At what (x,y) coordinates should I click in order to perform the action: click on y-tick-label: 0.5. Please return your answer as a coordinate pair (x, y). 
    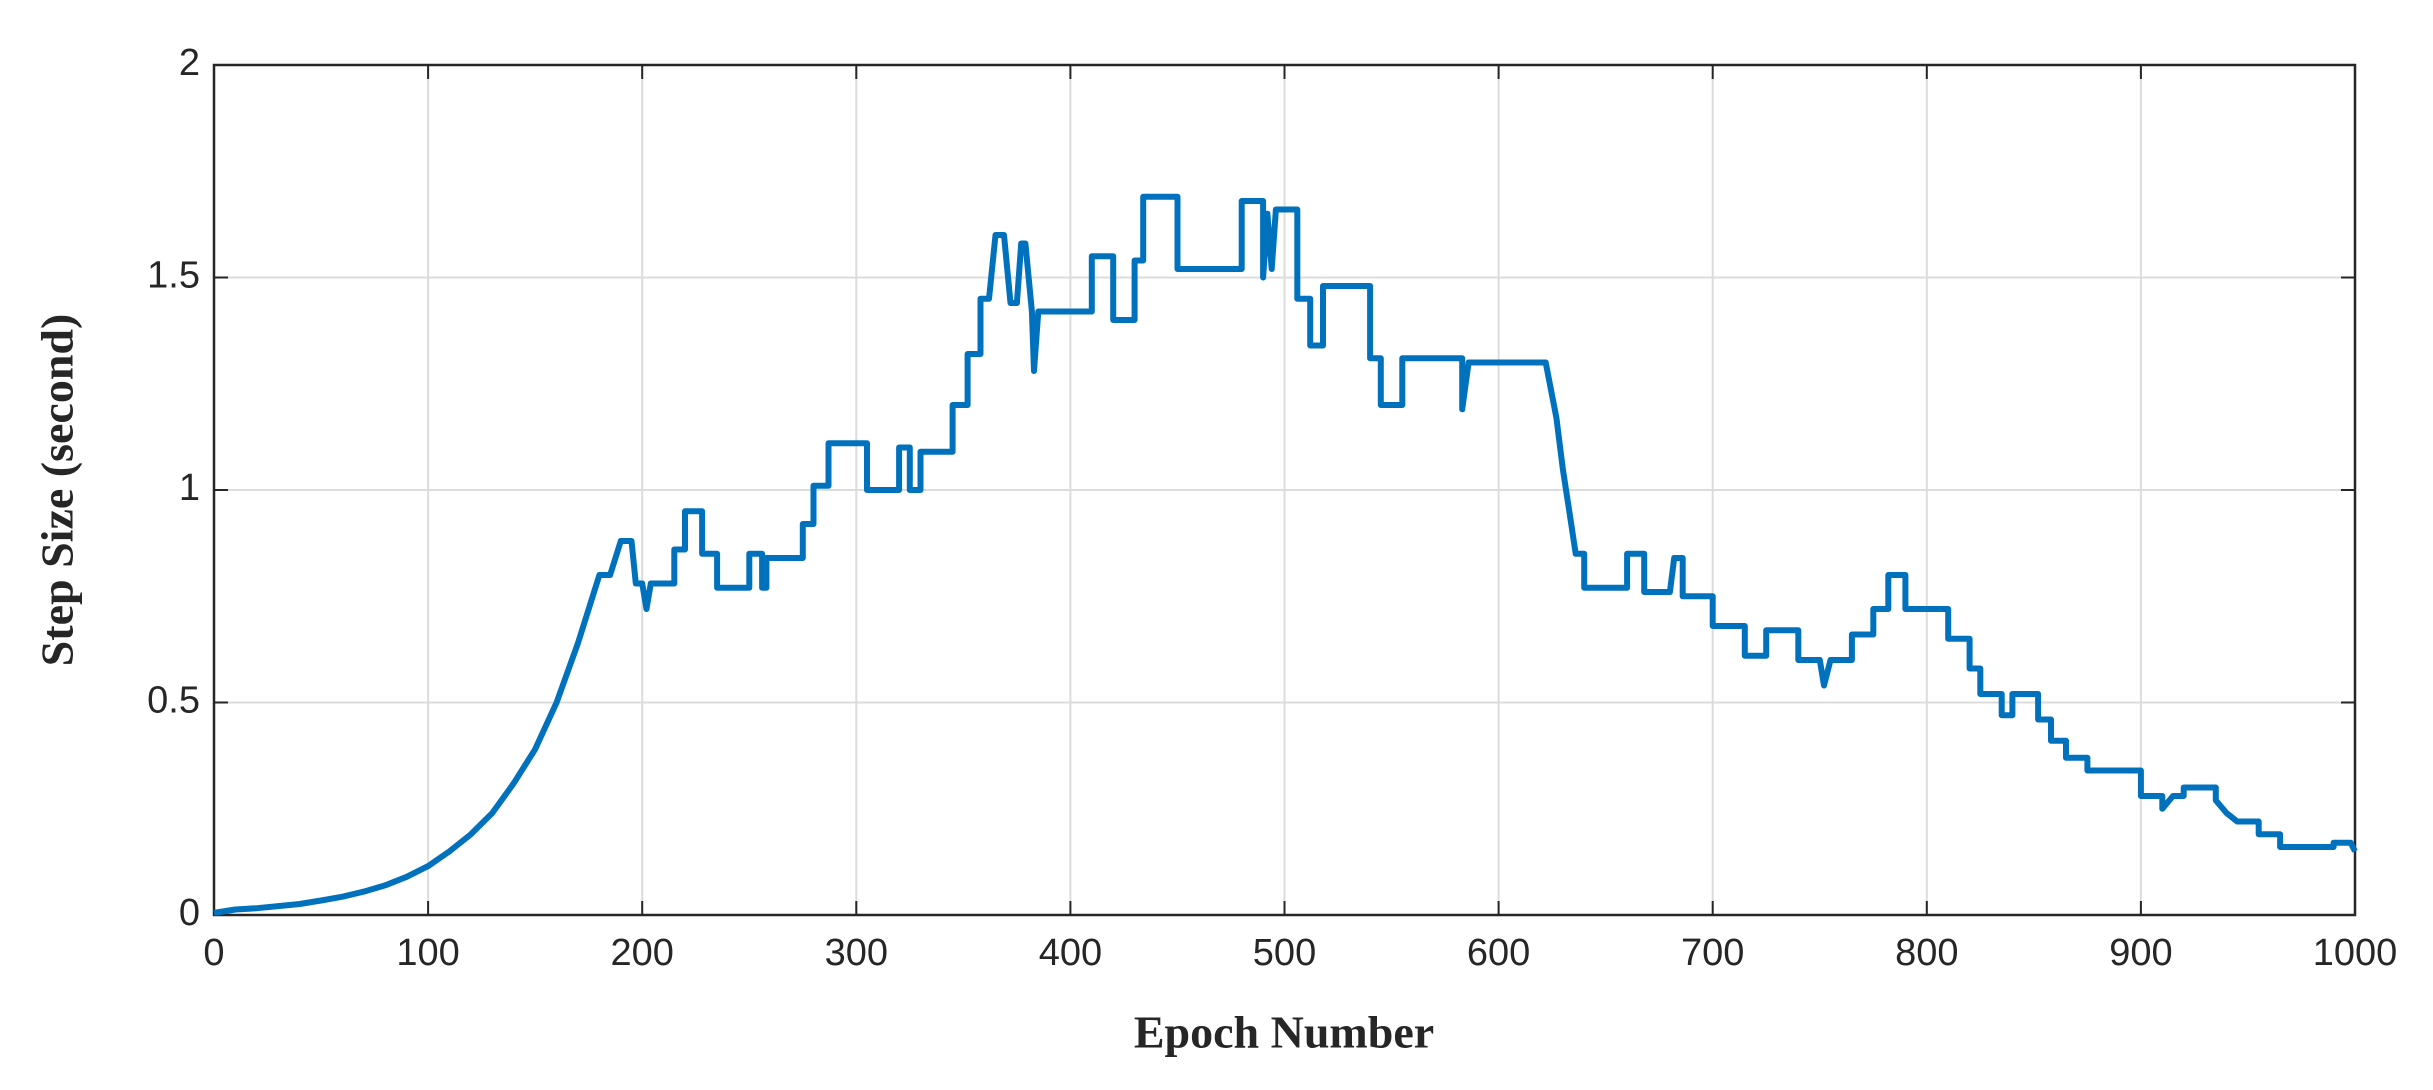
    Looking at the image, I should click on (173, 701).